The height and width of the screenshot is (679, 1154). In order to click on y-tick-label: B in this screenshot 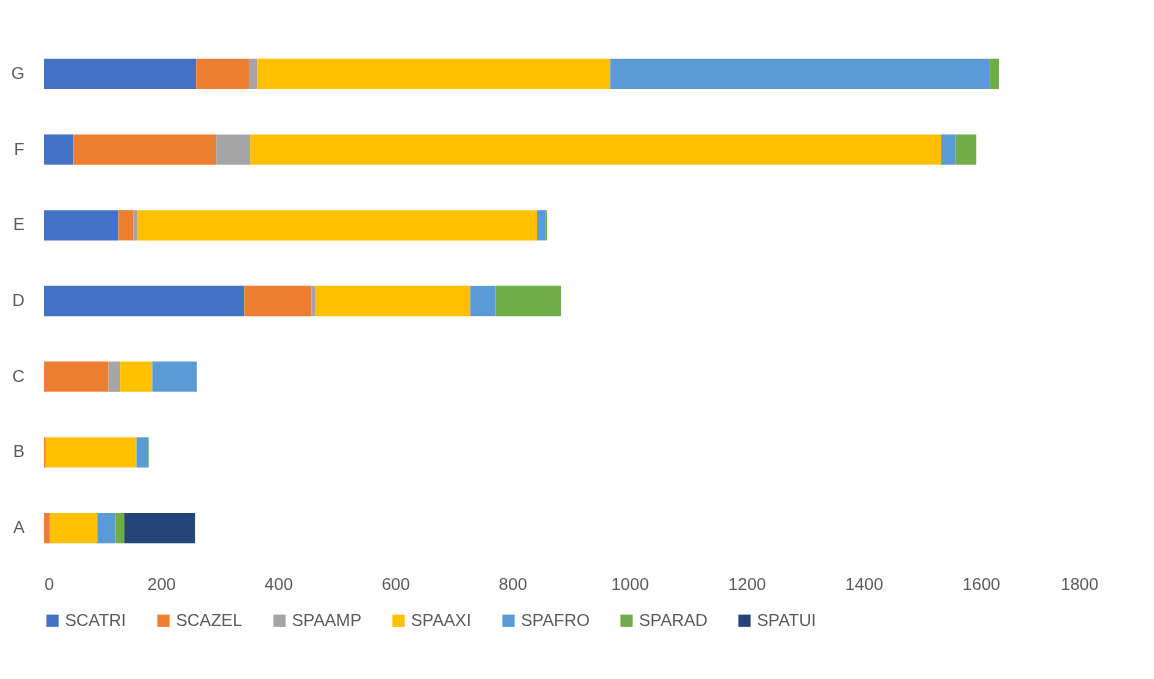, I will do `click(19, 452)`.